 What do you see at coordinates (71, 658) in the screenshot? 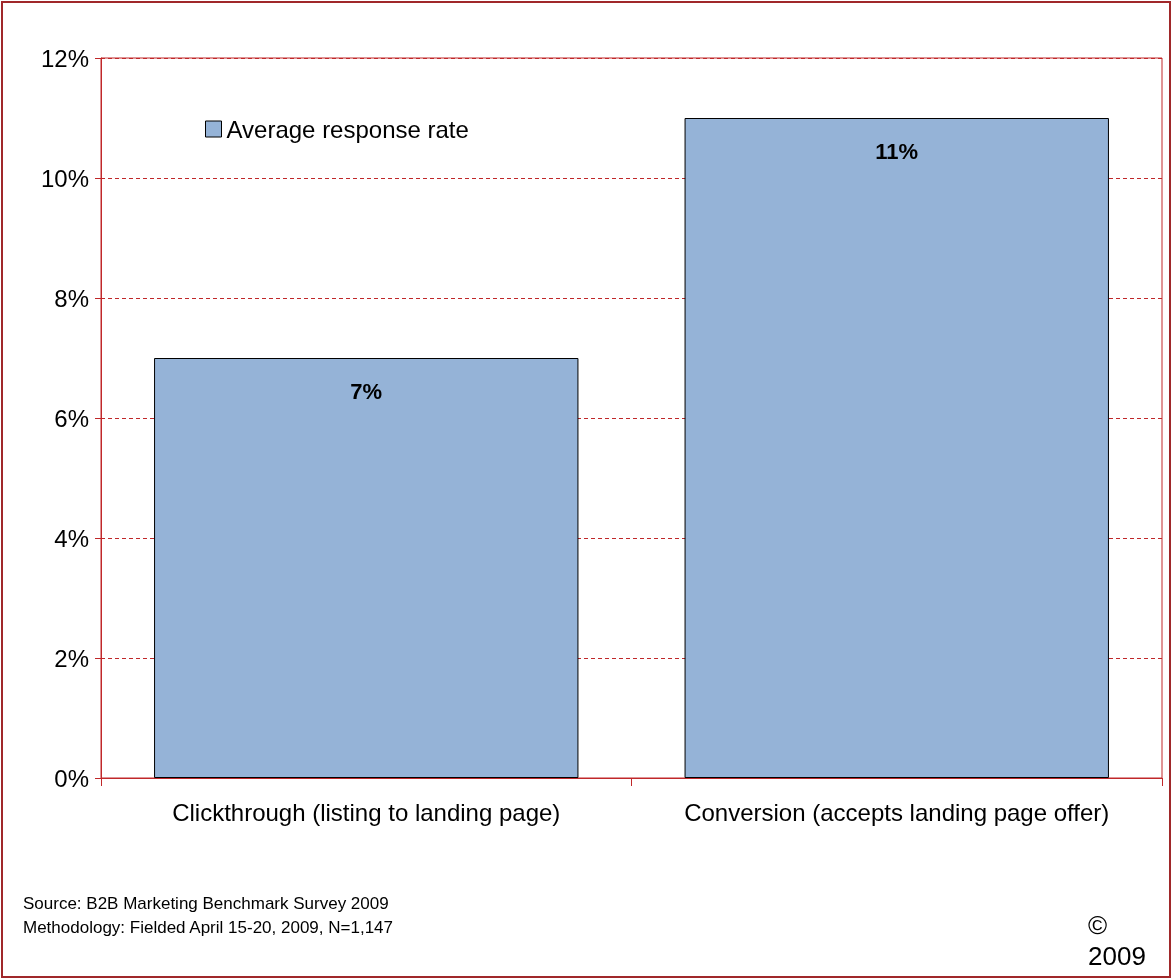
I see `y-tick-label: 2%` at bounding box center [71, 658].